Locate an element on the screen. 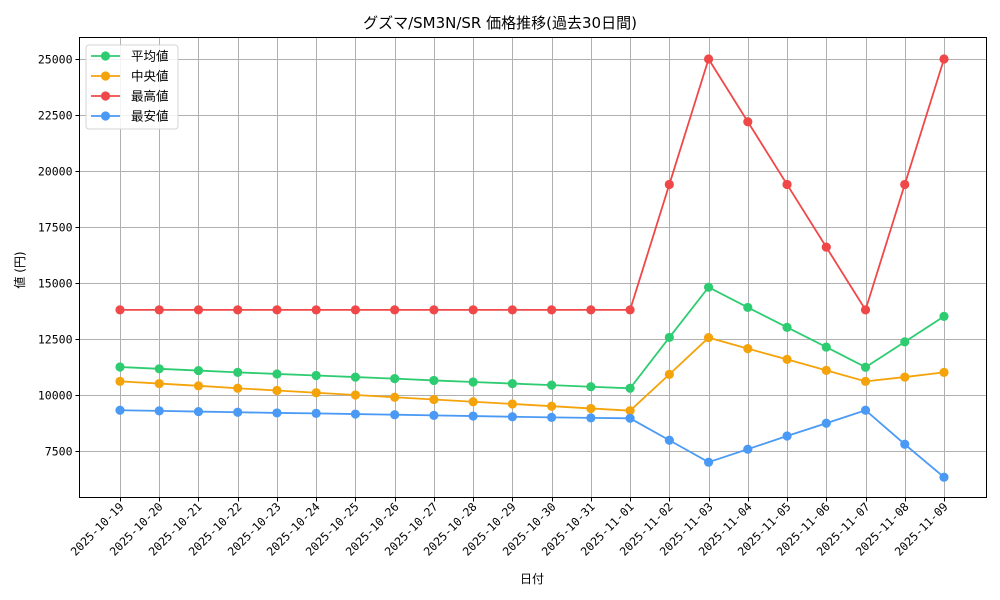  x-axis-label: 日付 is located at coordinates (532, 579).